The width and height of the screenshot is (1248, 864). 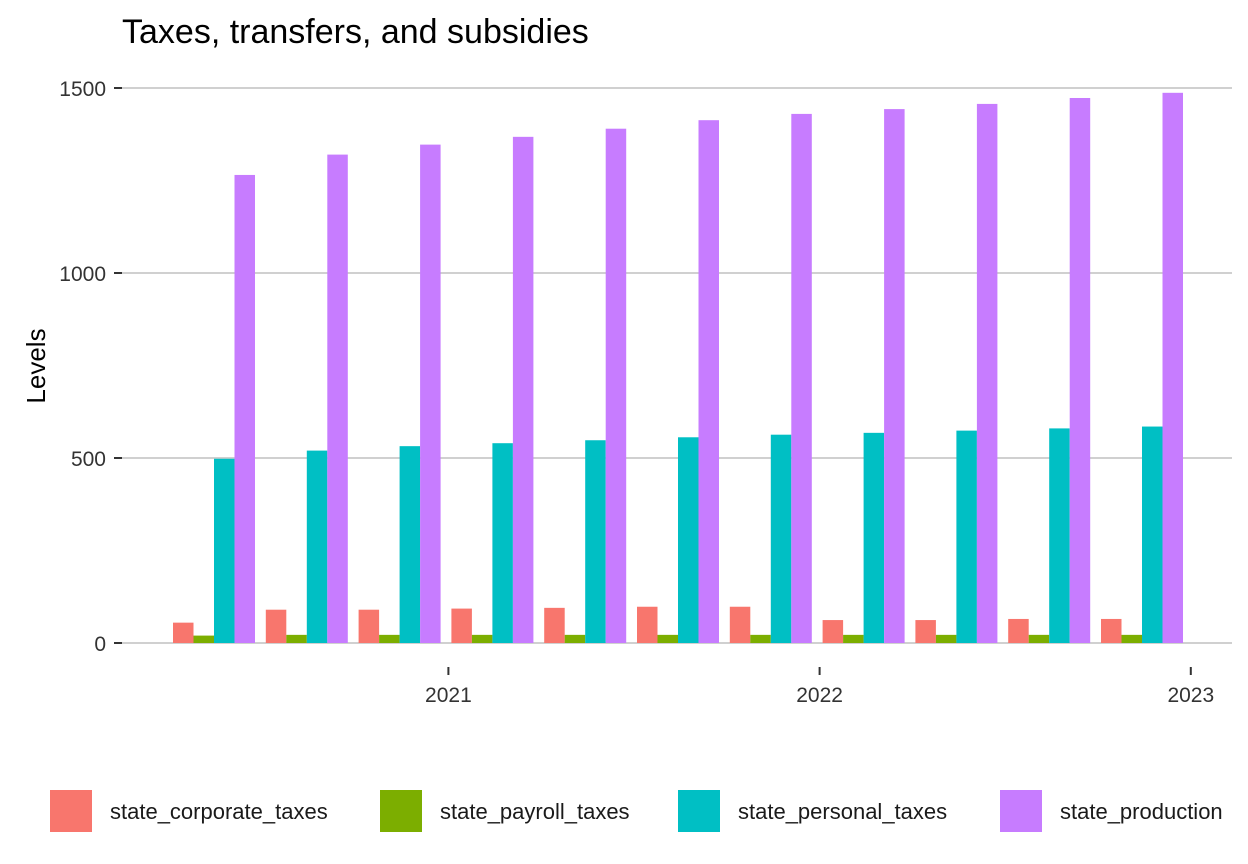 What do you see at coordinates (100, 644) in the screenshot?
I see `y-tick-label: 0` at bounding box center [100, 644].